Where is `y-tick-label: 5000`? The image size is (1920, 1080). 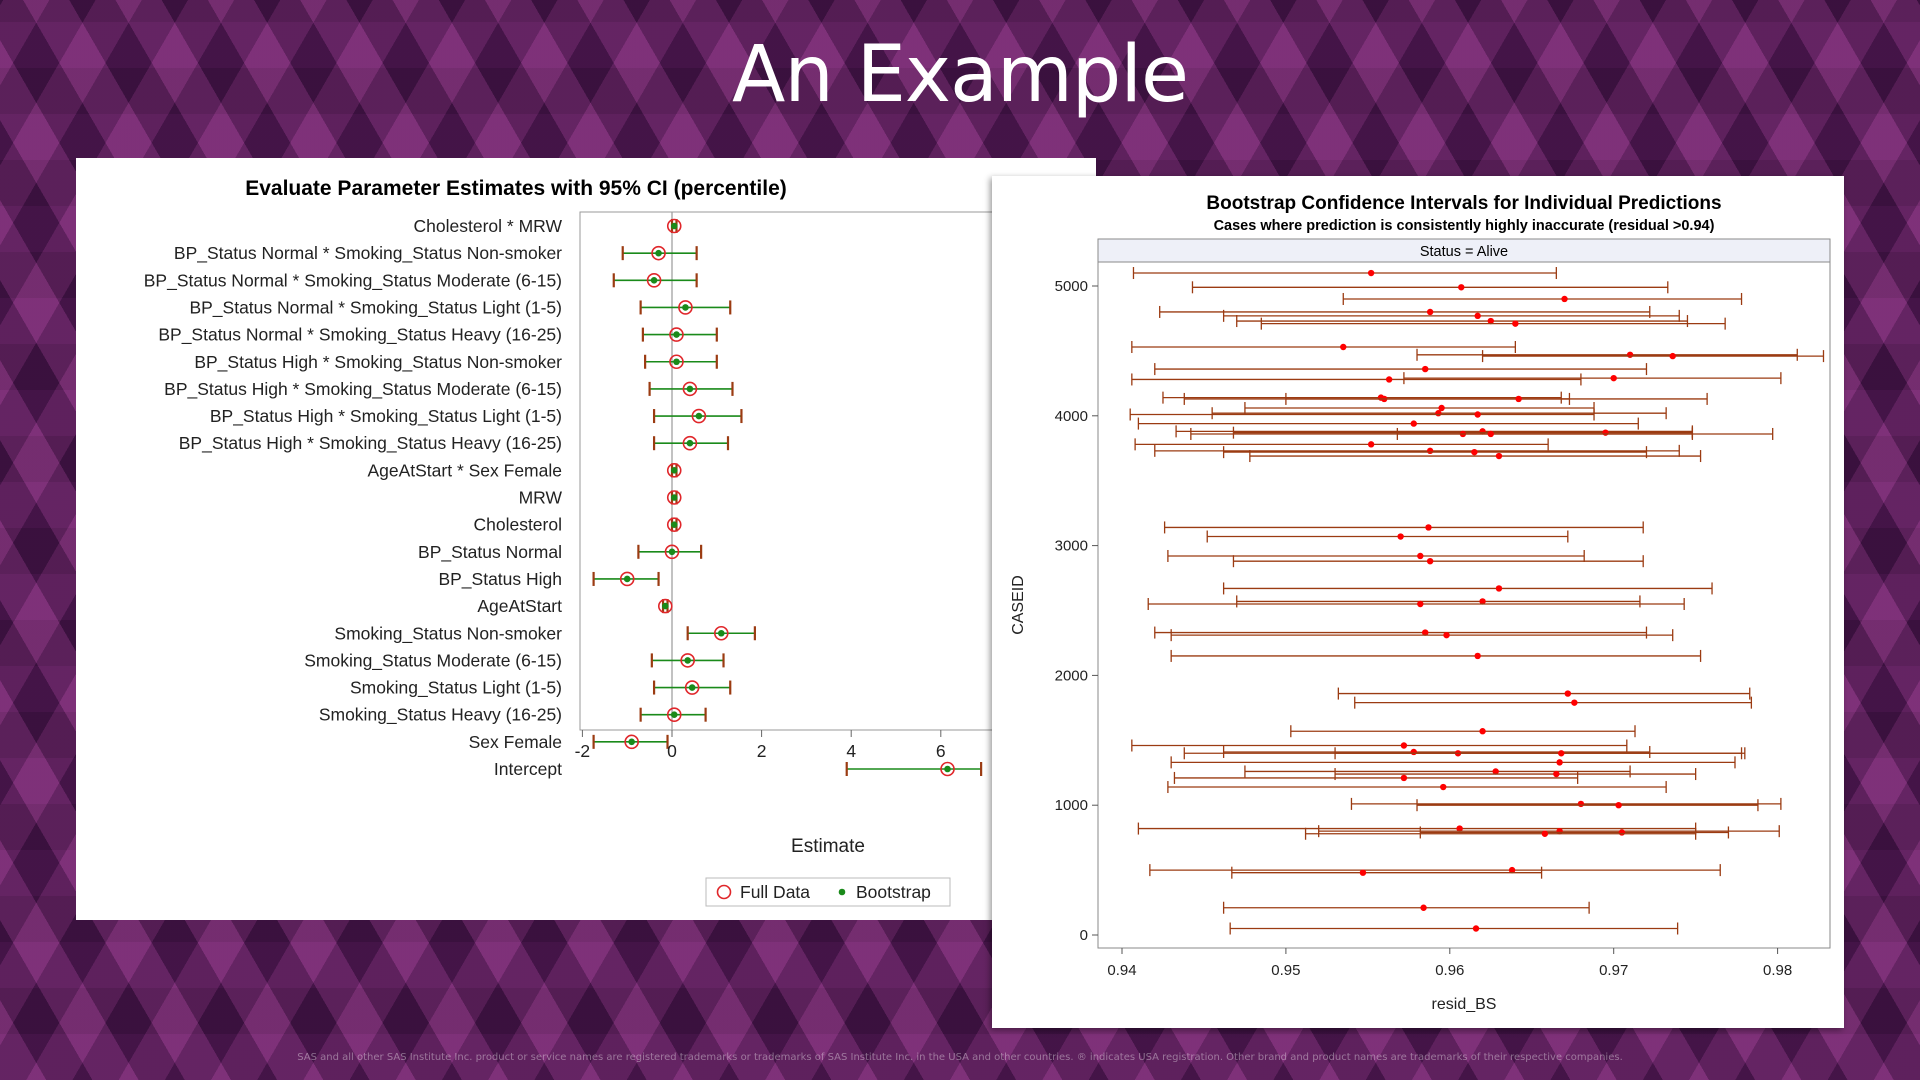
y-tick-label: 5000 is located at coordinates (1071, 286).